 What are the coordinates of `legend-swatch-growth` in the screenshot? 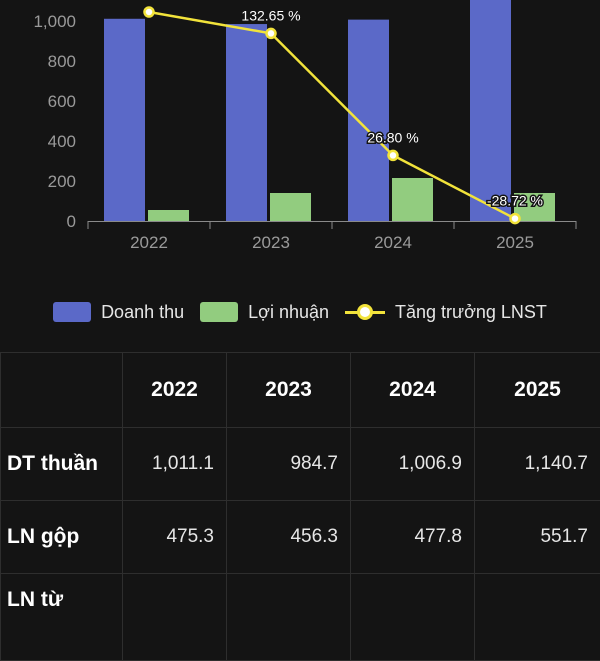 It's located at (365, 312).